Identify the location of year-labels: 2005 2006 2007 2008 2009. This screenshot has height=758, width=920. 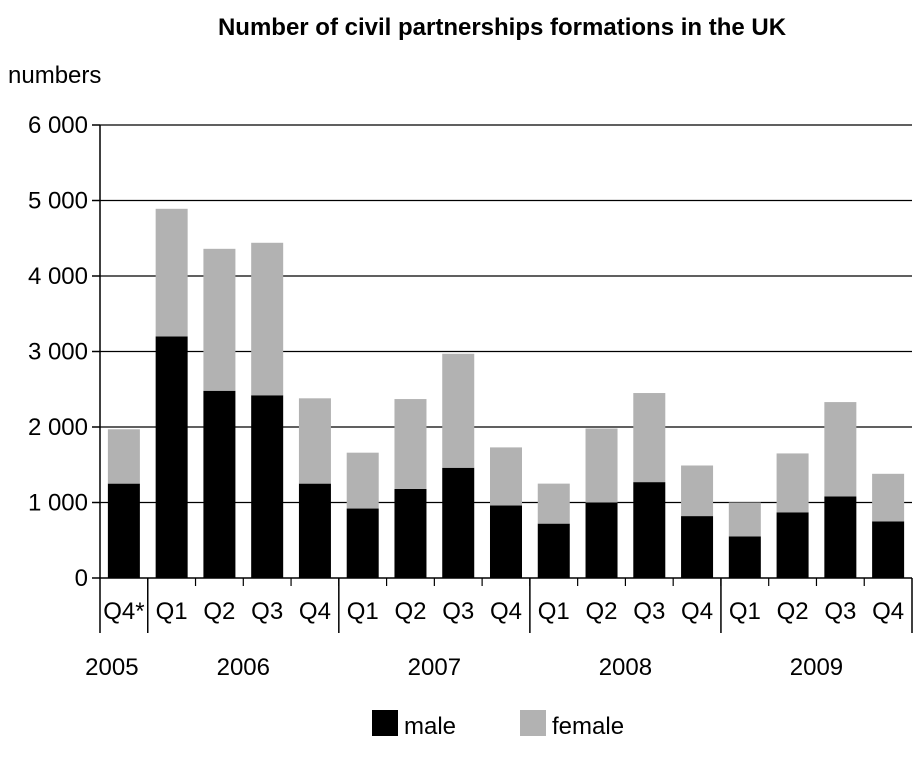
(464, 667).